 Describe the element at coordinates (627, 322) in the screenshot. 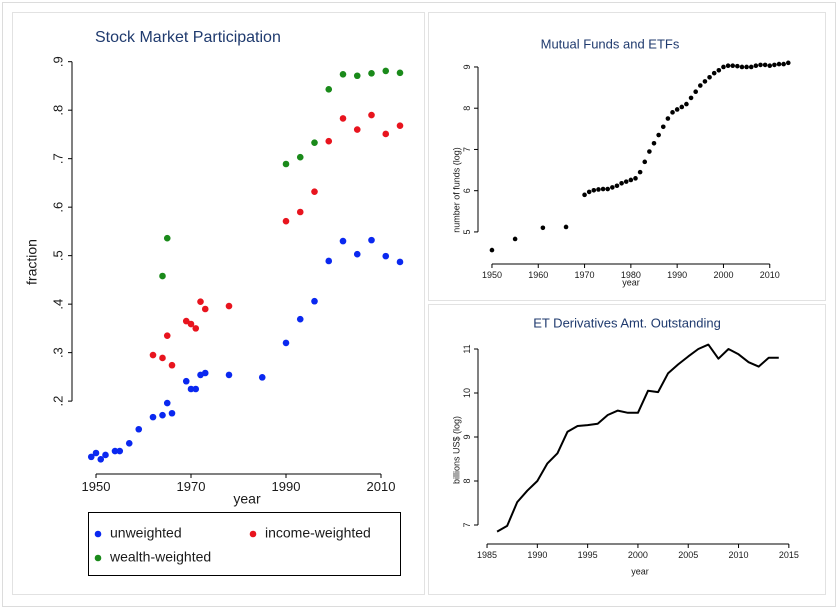

I see `chart-title: ET Derivatives Amt. Outstanding` at that location.